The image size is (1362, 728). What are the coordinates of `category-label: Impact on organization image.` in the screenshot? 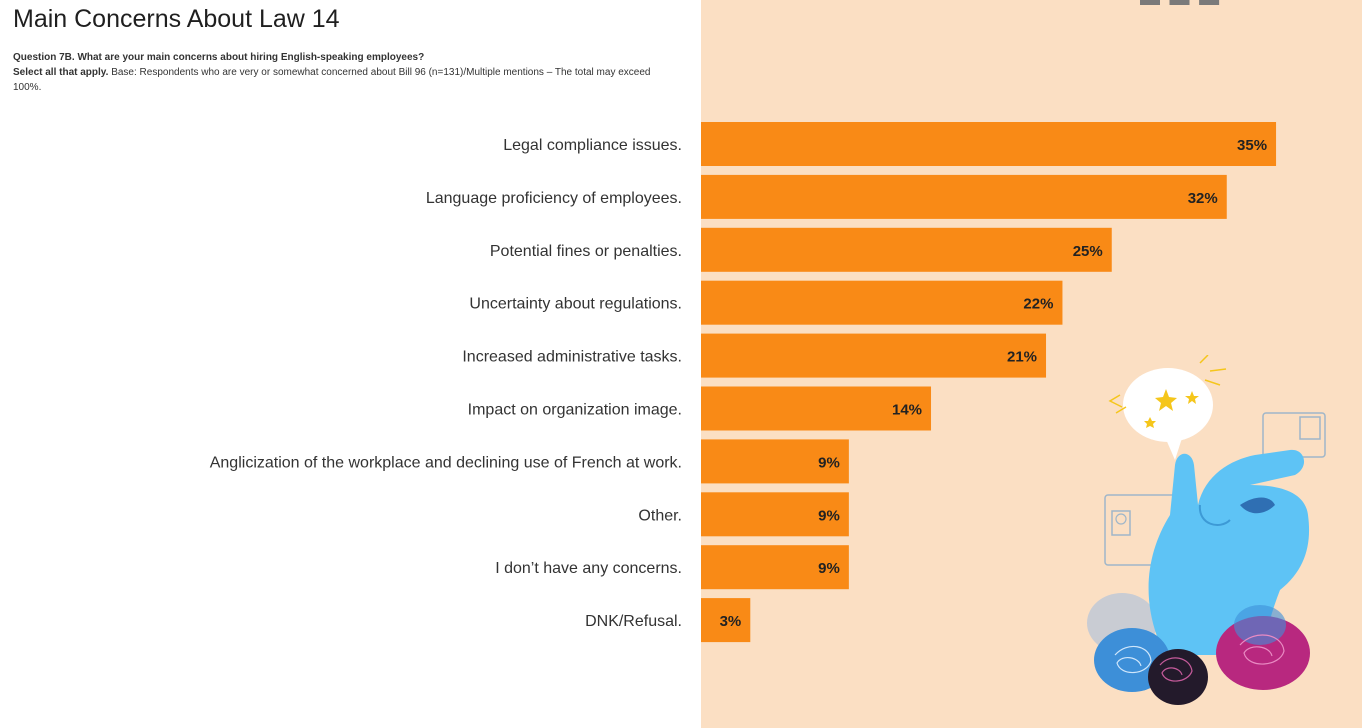 It's located at (575, 410).